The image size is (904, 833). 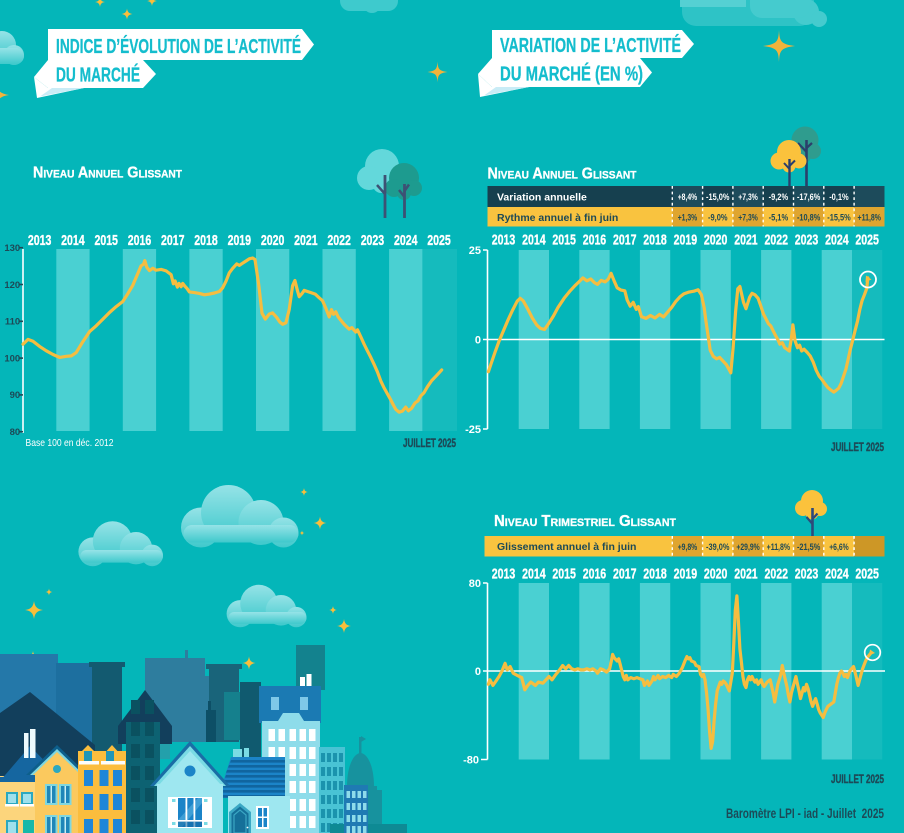 What do you see at coordinates (718, 218) in the screenshot?
I see `svg-text: -9,0%` at bounding box center [718, 218].